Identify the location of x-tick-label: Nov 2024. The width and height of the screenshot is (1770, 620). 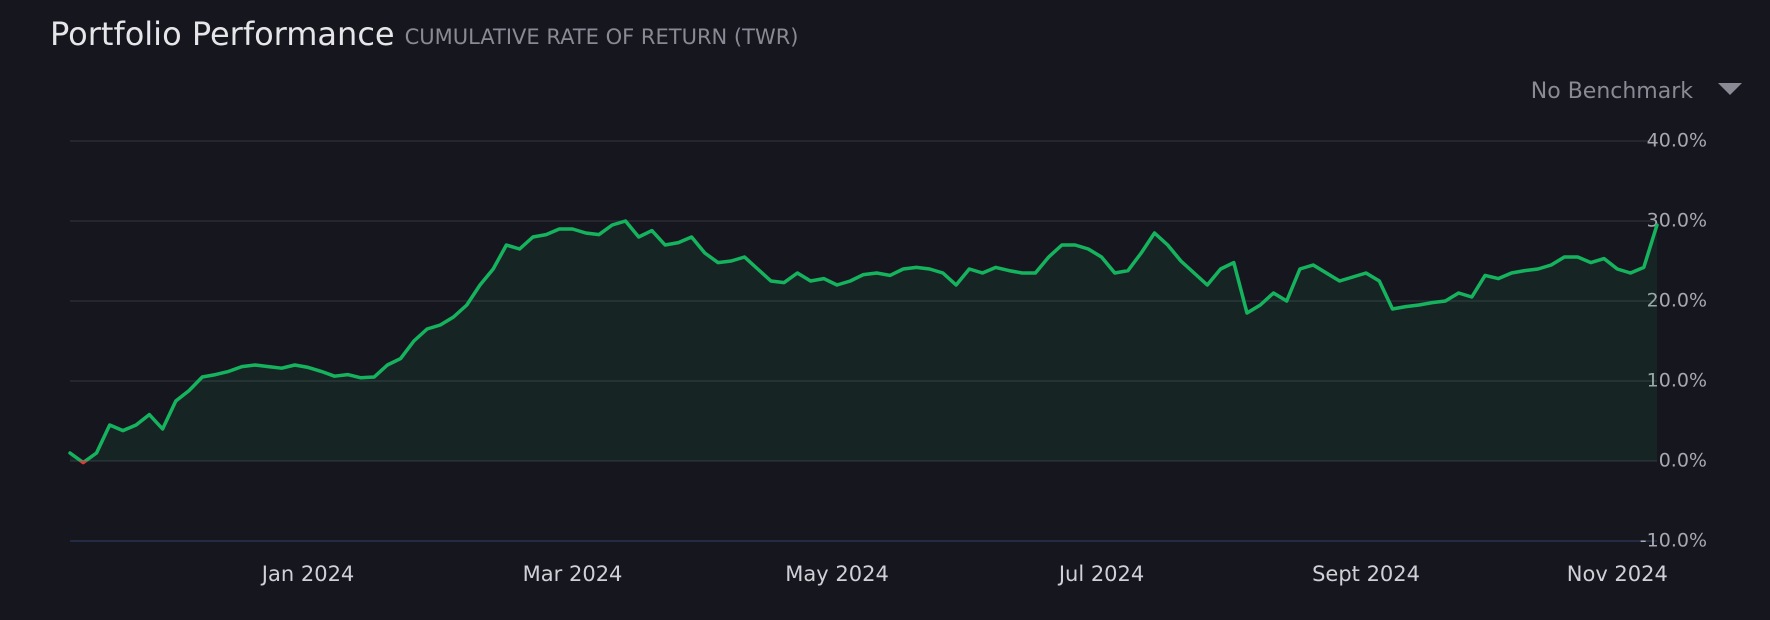
(1617, 574).